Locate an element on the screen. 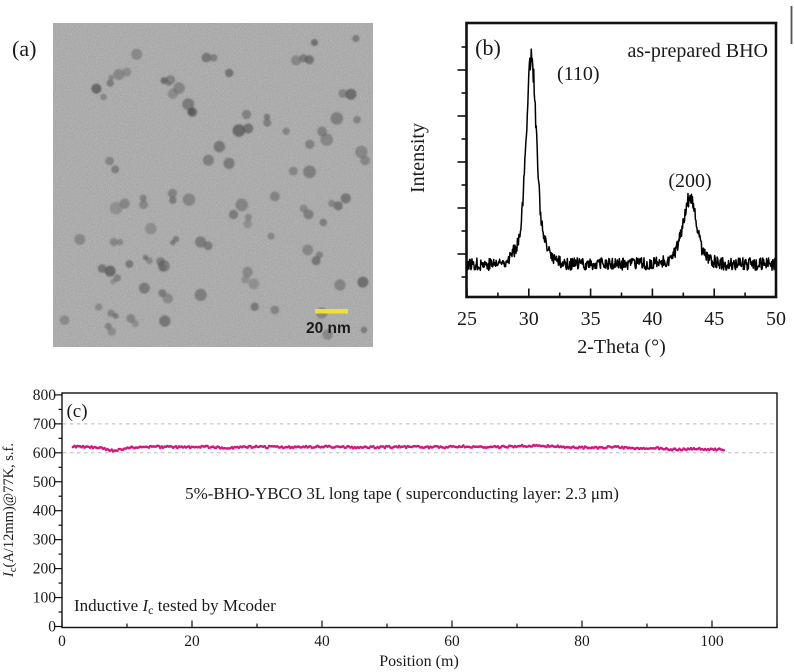  panel-b-label: (b) is located at coordinates (488, 47).